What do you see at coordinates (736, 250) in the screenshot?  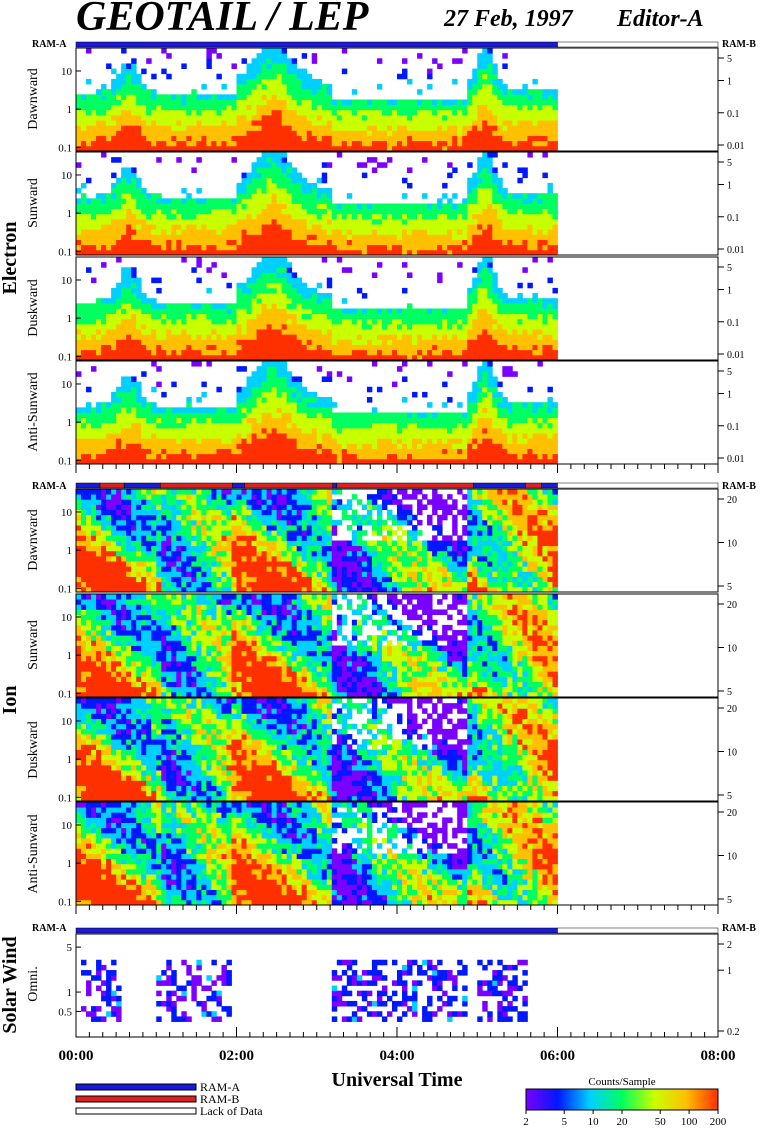 I see `right-tick-label: 0.01` at bounding box center [736, 250].